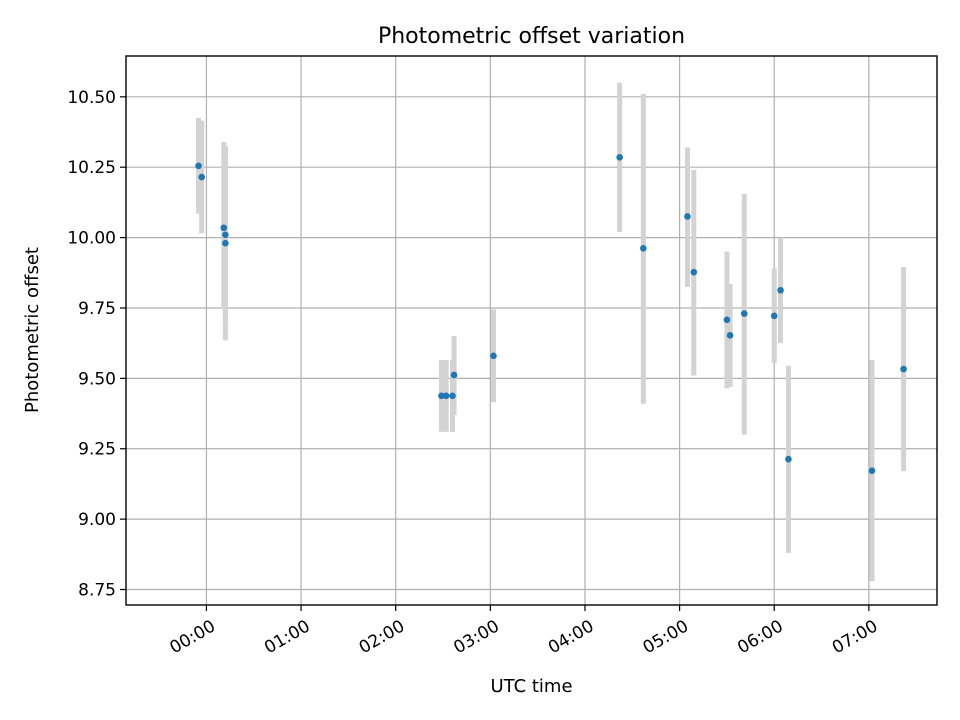 The image size is (960, 720). I want to click on y-tick-label: 8.75, so click(97, 591).